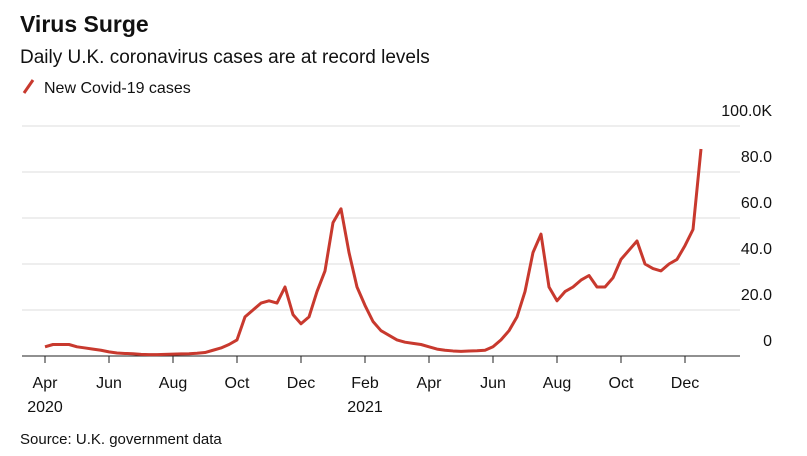 Image resolution: width=807 pixels, height=456 pixels. What do you see at coordinates (756, 203) in the screenshot?
I see `y-tick-label: 60.0` at bounding box center [756, 203].